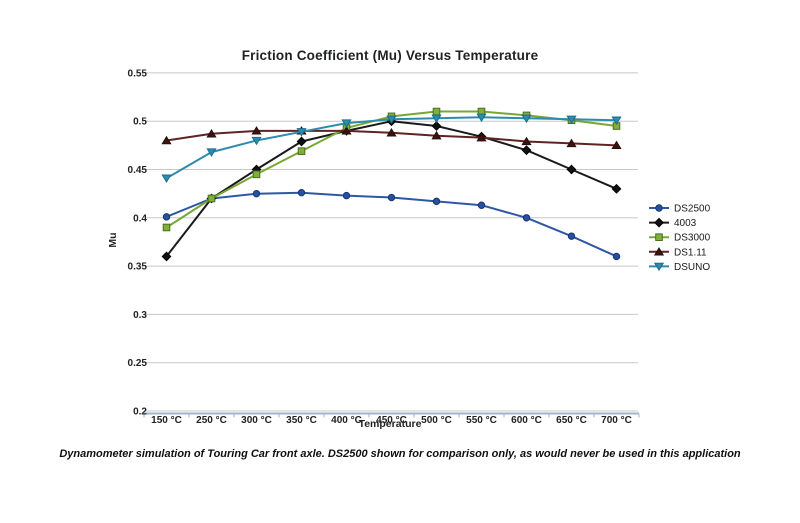 The height and width of the screenshot is (523, 800). I want to click on y-tick-label: 0.45, so click(138, 170).